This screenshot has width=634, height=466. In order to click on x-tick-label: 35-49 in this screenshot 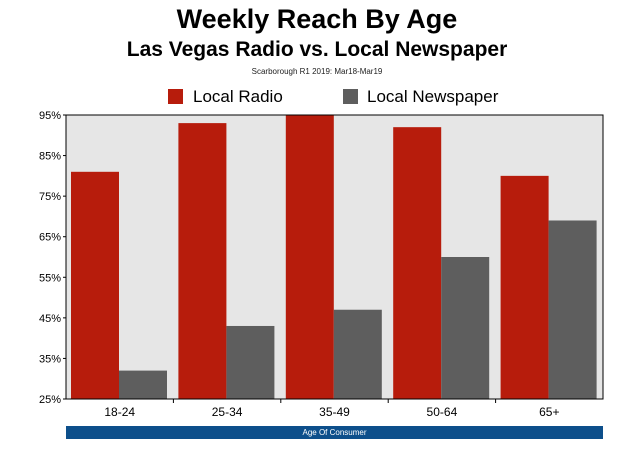, I will do `click(334, 412)`.